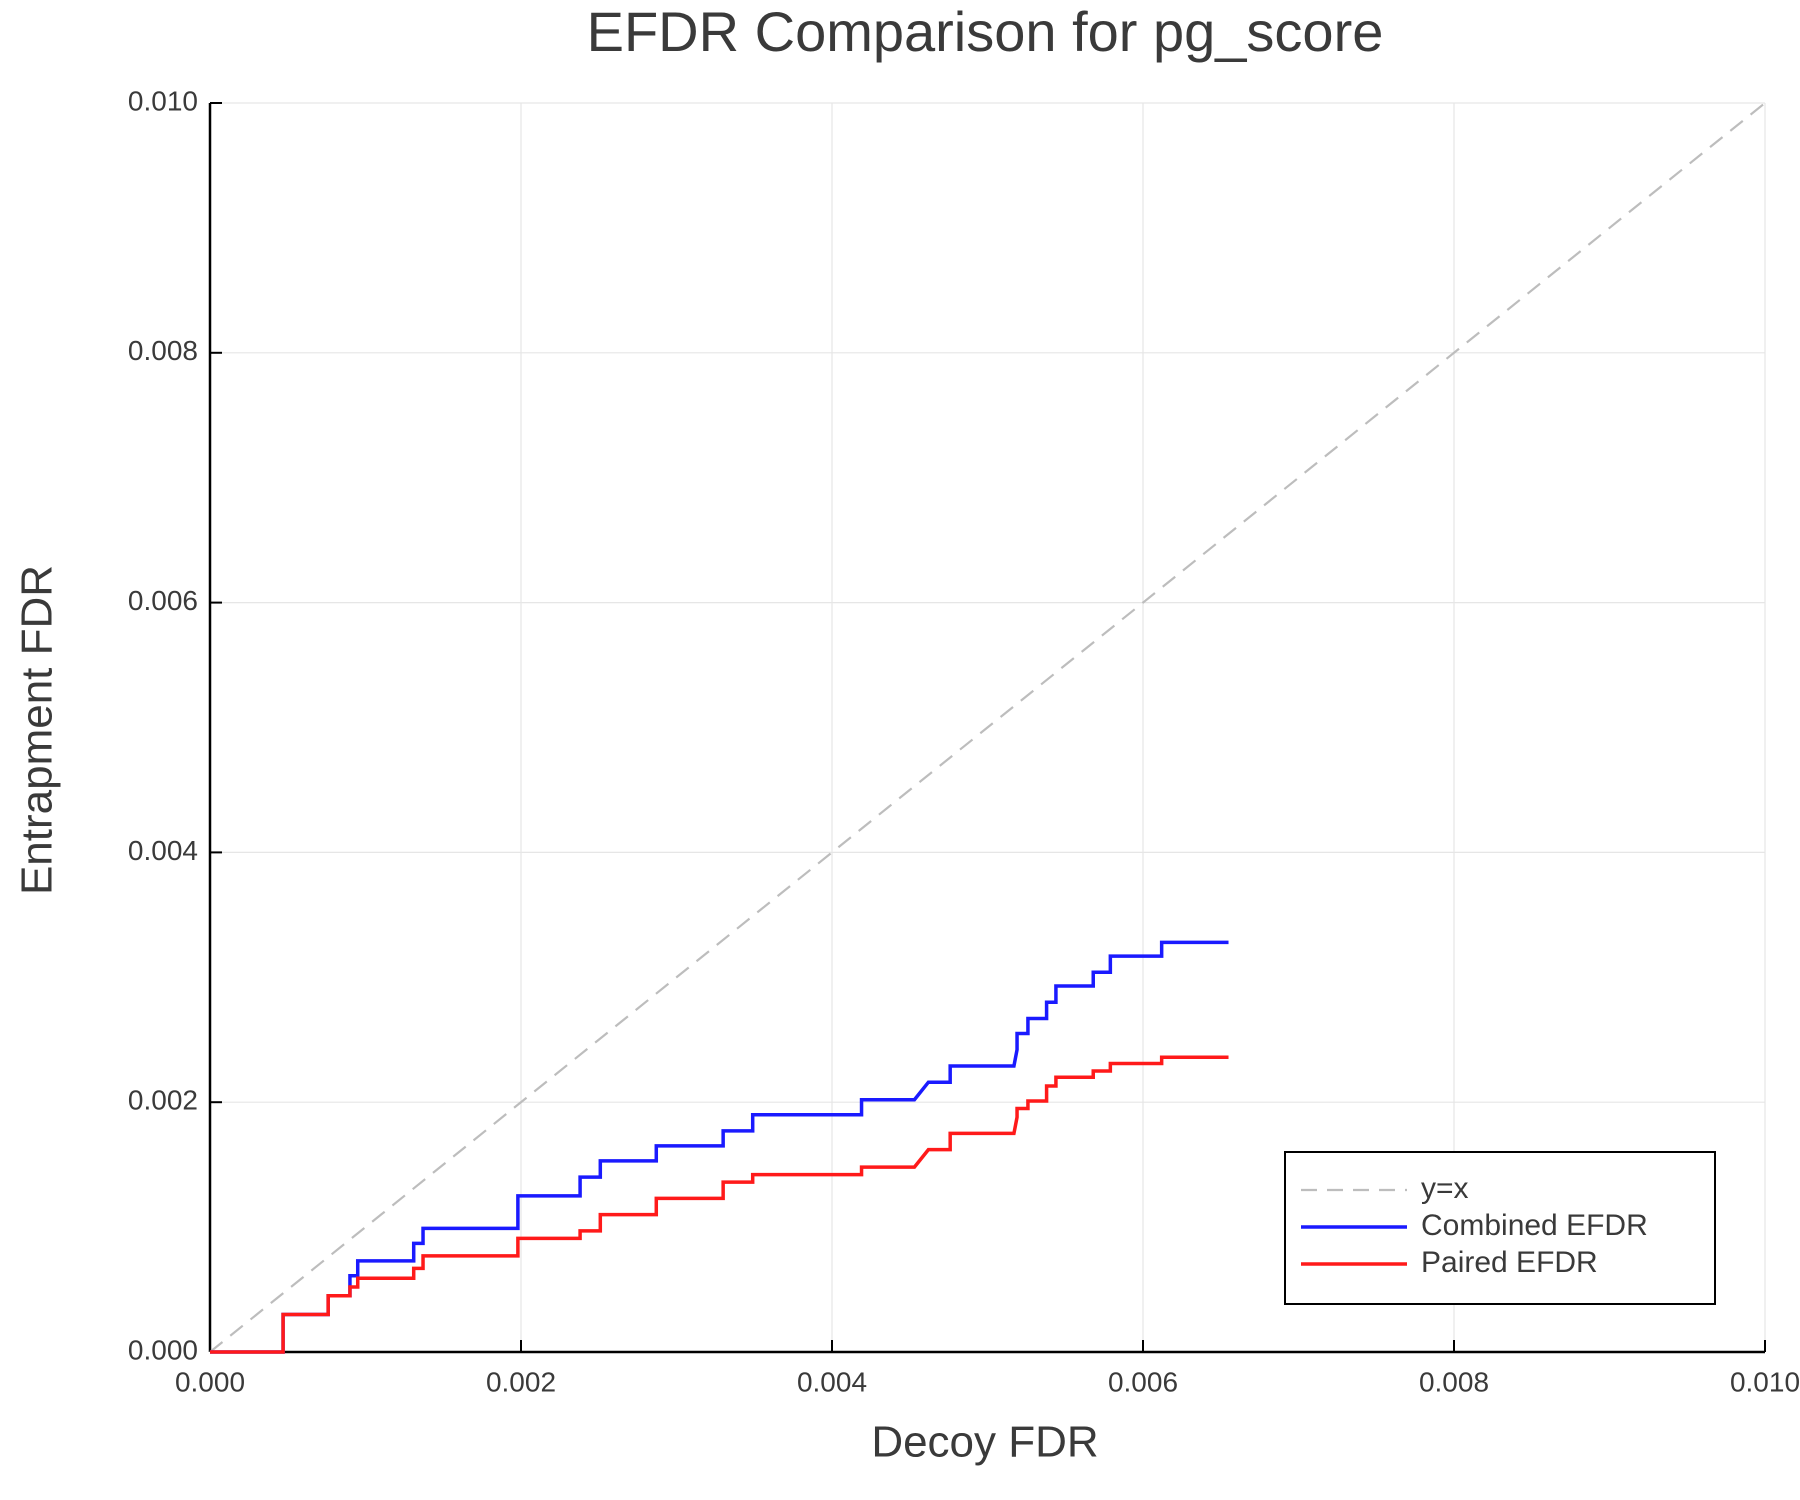  Describe the element at coordinates (984, 1442) in the screenshot. I see `x-axis-label: Decoy FDR` at that location.